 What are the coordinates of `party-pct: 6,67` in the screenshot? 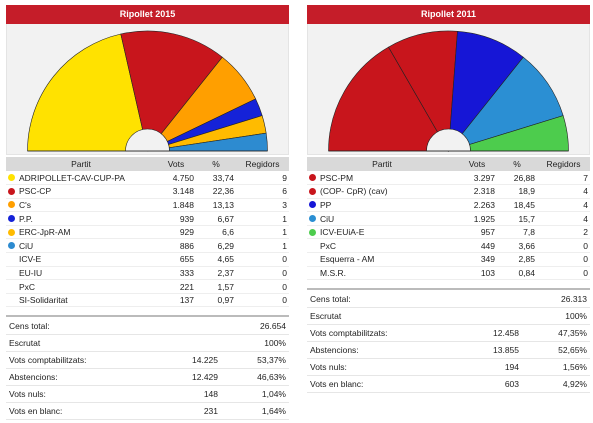 It's located at (216, 218).